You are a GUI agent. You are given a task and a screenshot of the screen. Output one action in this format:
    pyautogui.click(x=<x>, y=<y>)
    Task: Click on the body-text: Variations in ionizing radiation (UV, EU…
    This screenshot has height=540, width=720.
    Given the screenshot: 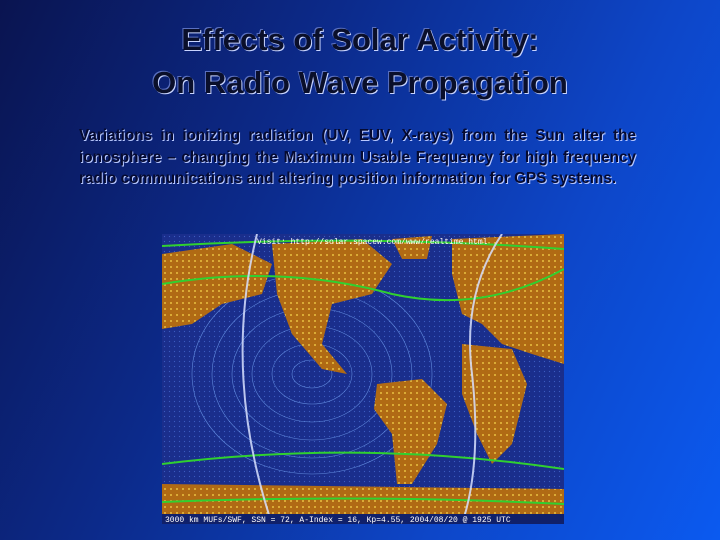 What is the action you would take?
    pyautogui.click(x=357, y=157)
    